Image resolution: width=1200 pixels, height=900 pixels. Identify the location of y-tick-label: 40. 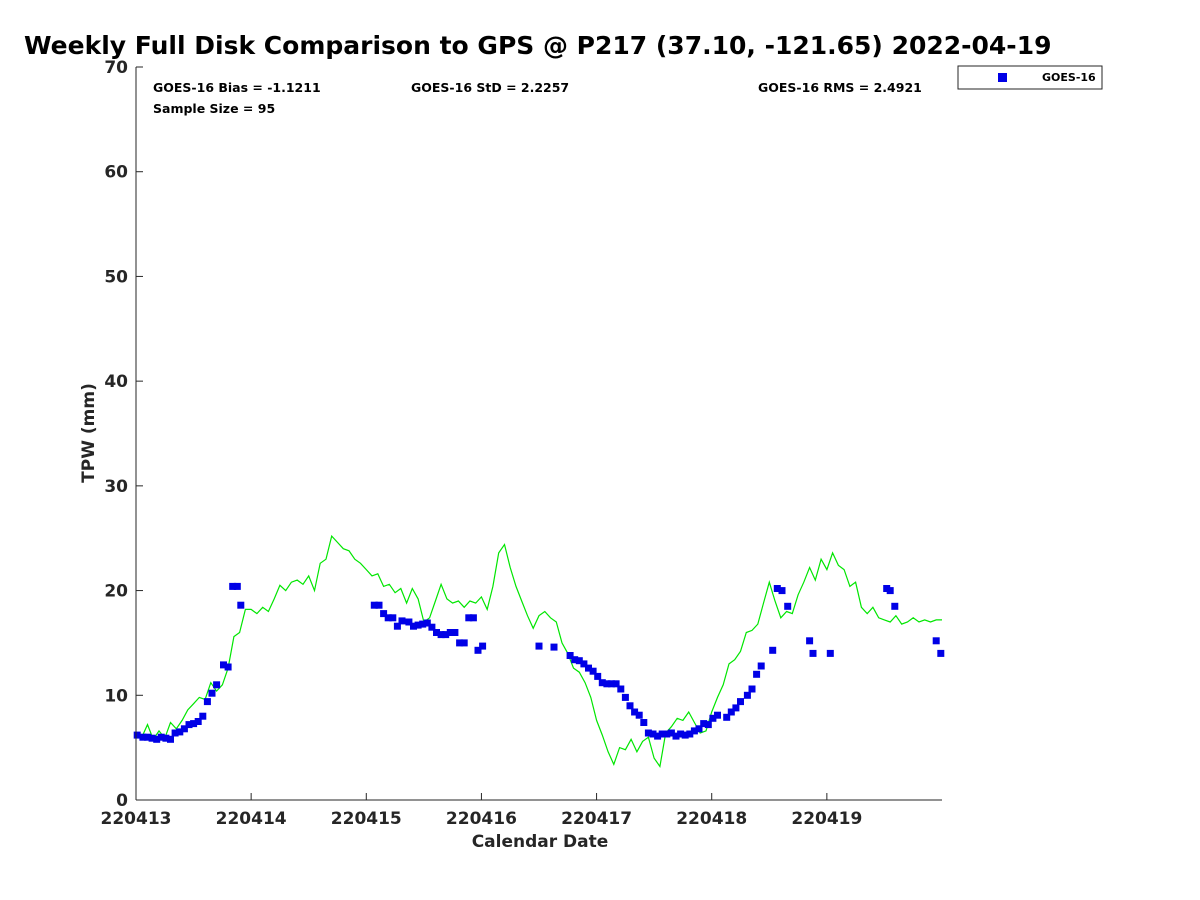
(116, 382).